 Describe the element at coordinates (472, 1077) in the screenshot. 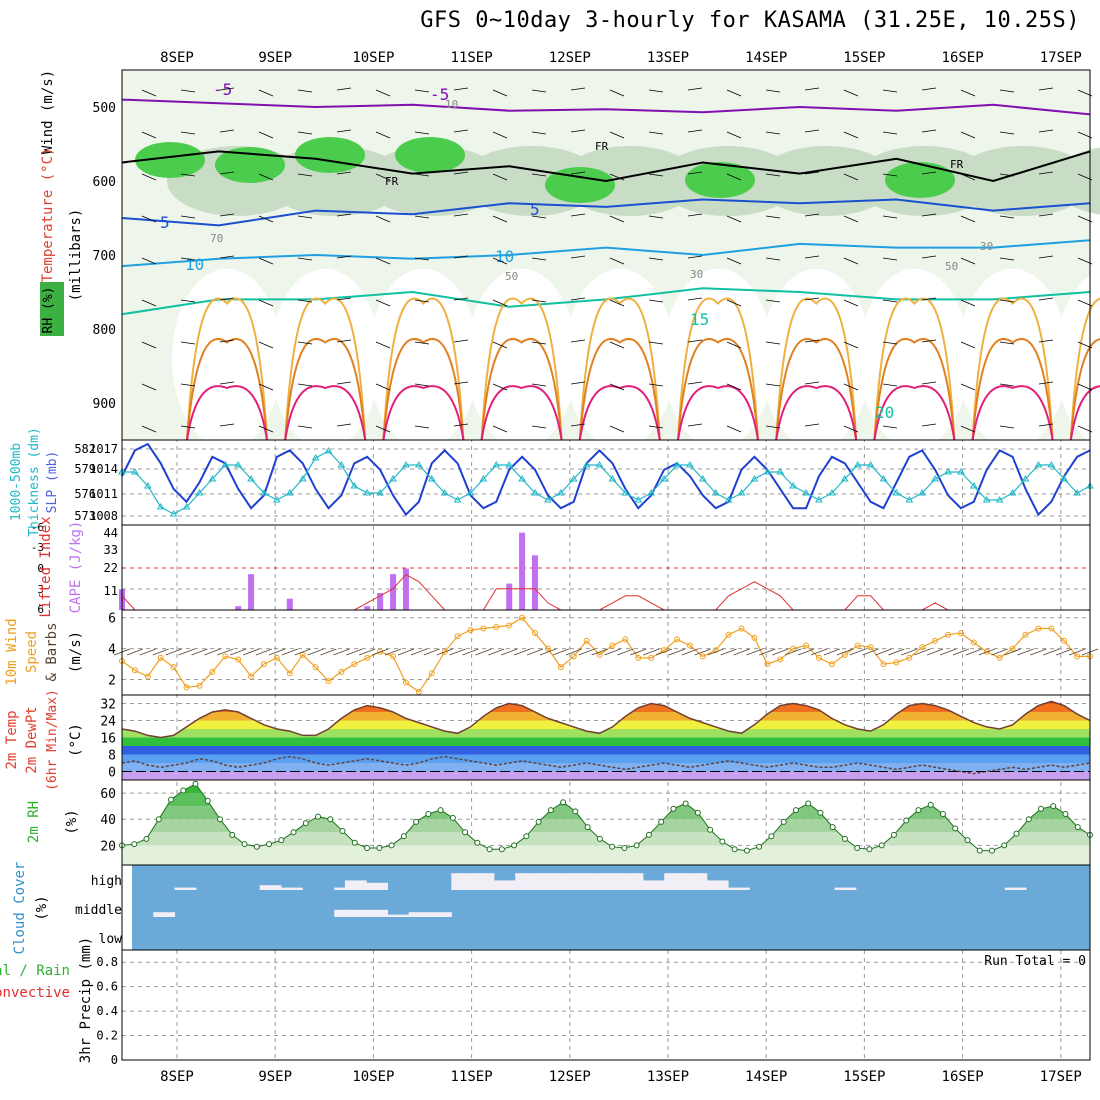

I see `x-tick-label-bottom: 11SEP` at that location.